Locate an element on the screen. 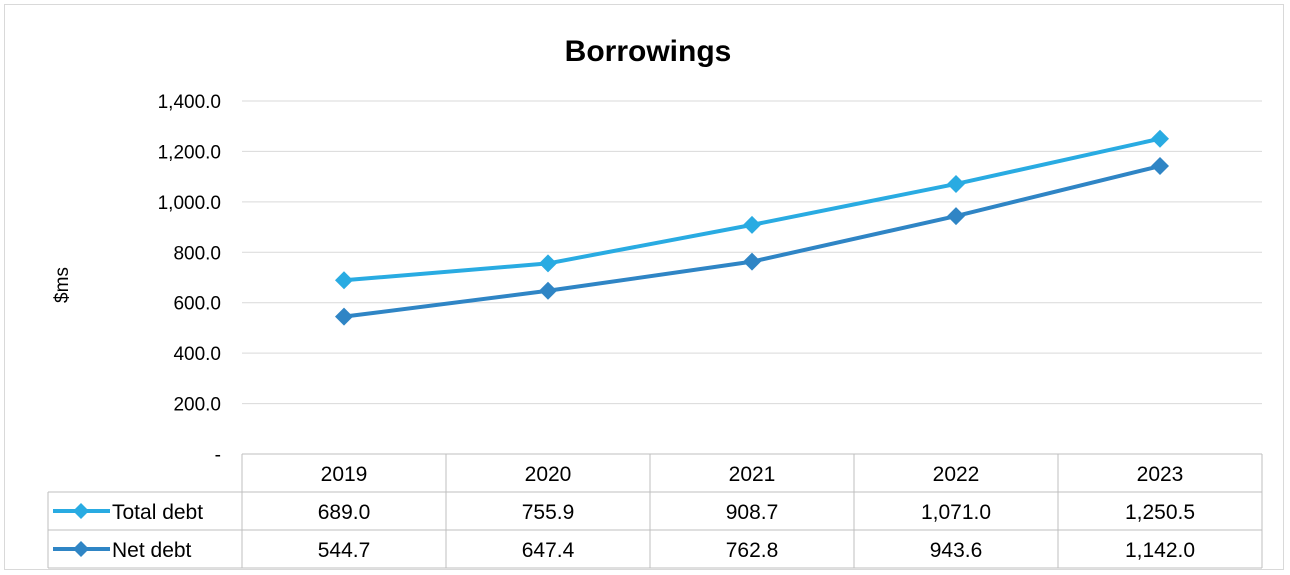 The image size is (1290, 575). x-tick-label: 2023 is located at coordinates (1160, 474).